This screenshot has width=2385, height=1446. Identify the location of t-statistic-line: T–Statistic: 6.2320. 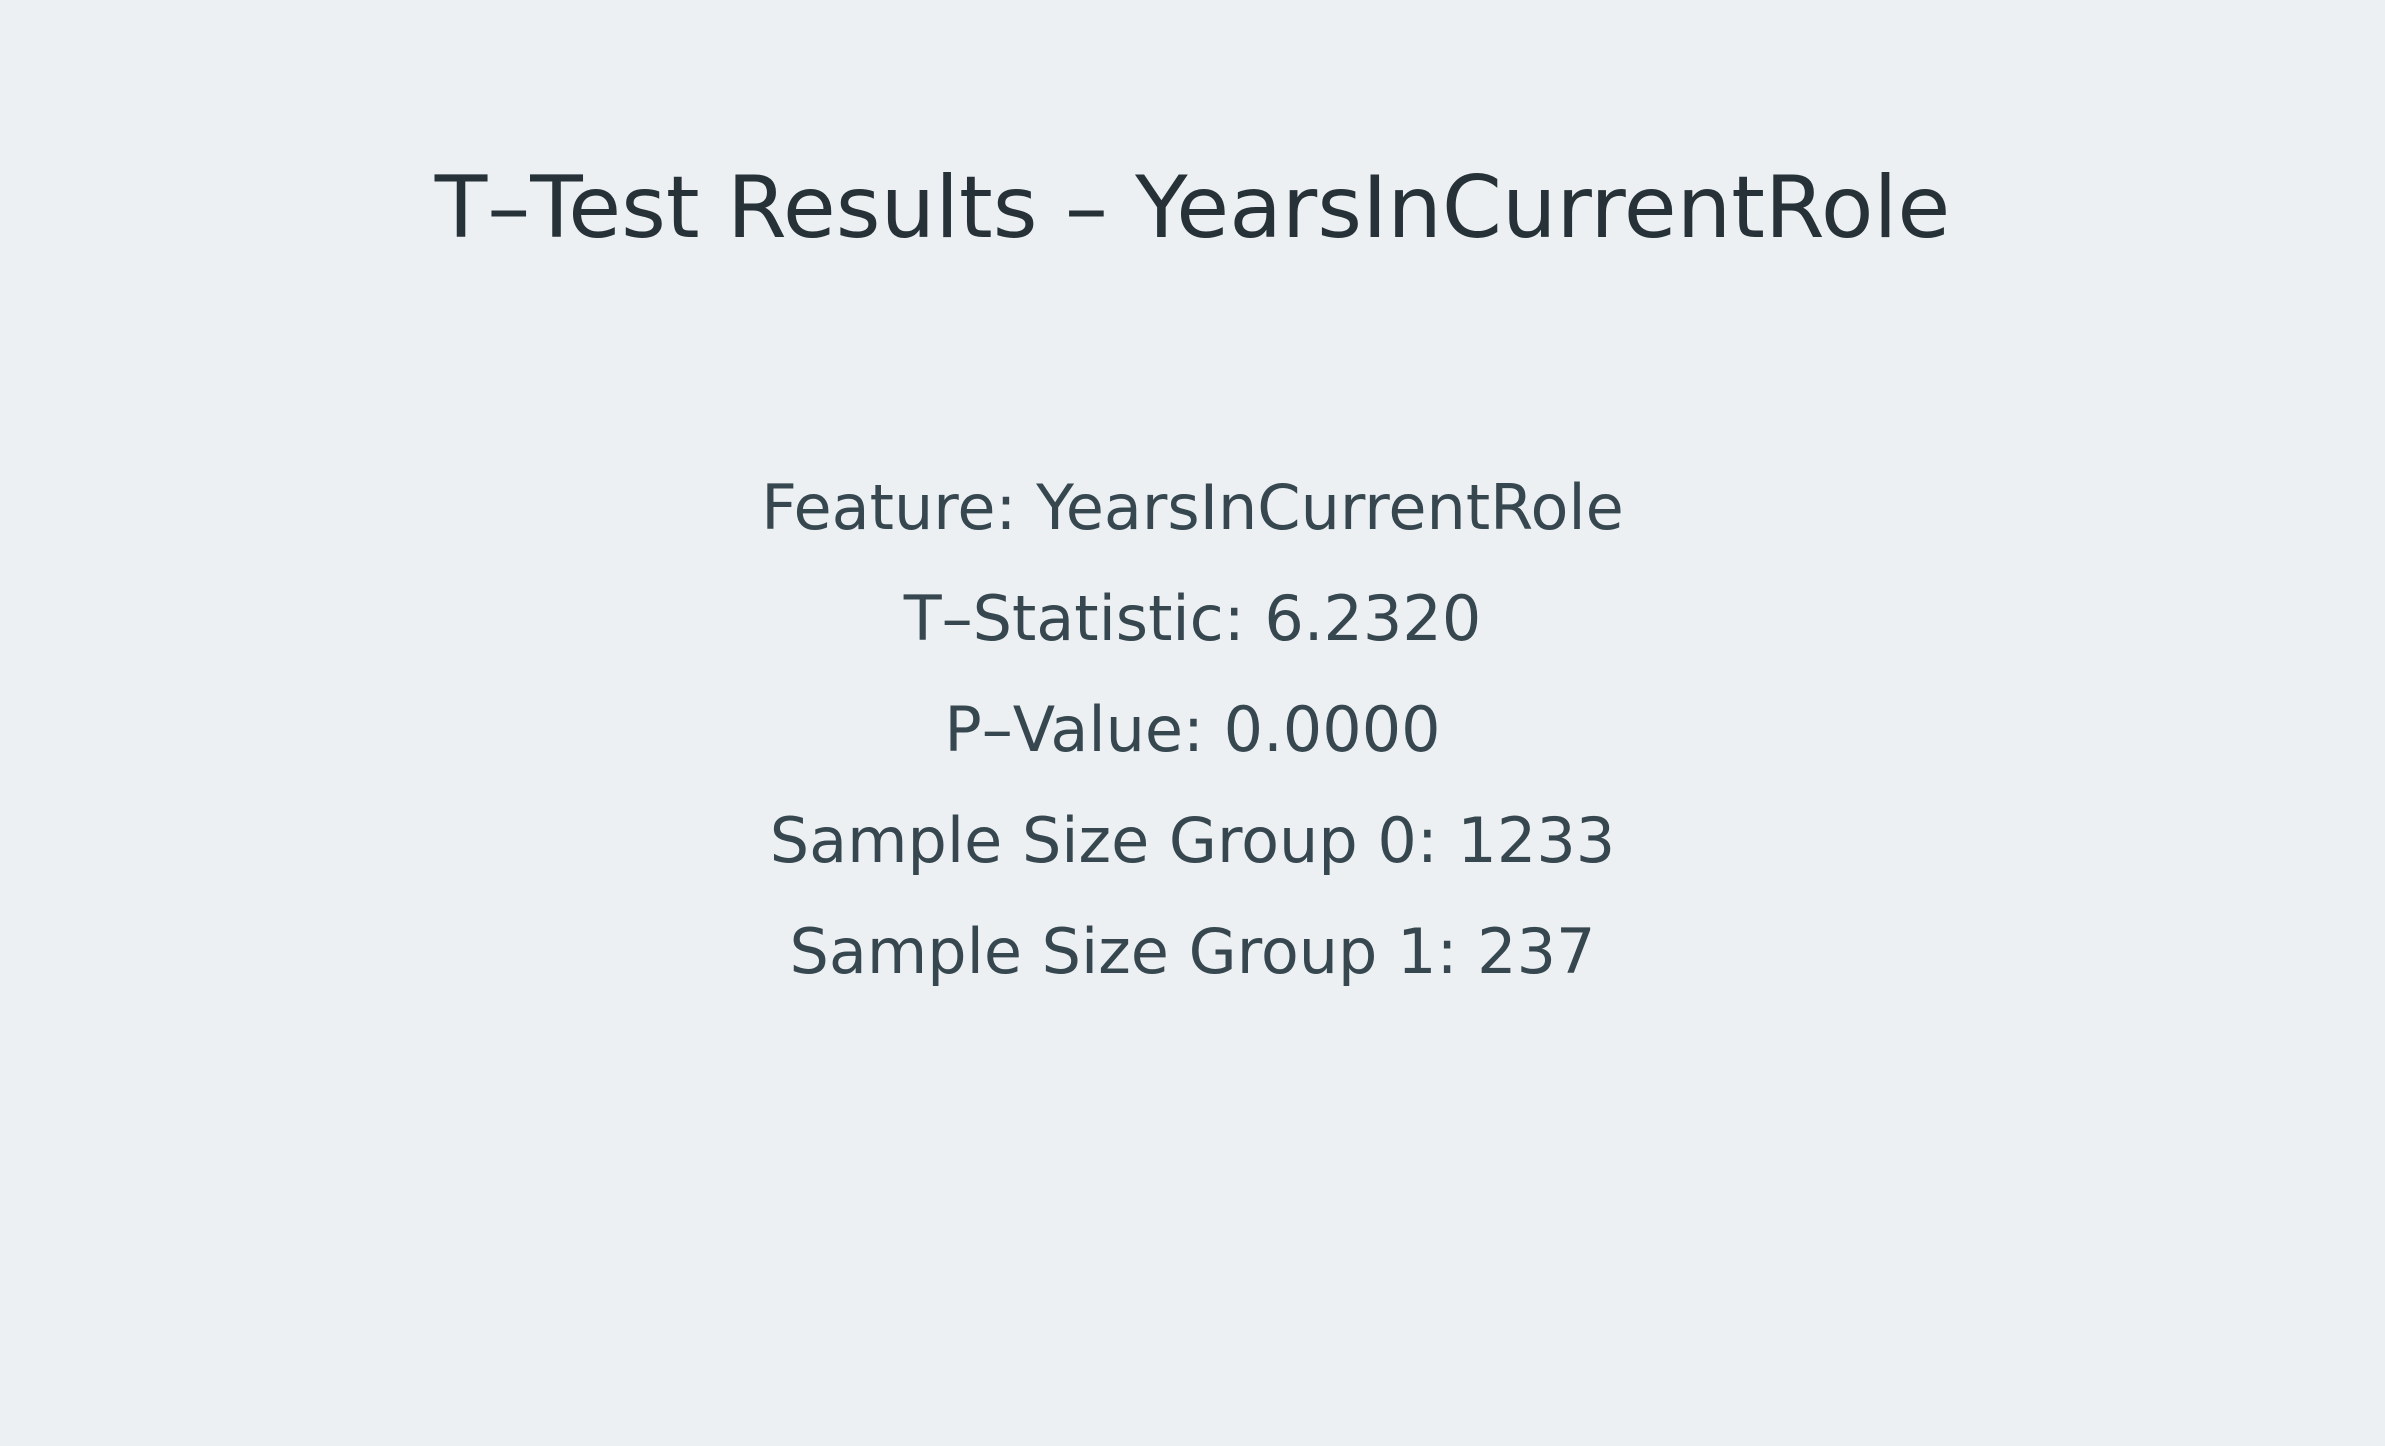
(1192, 618).